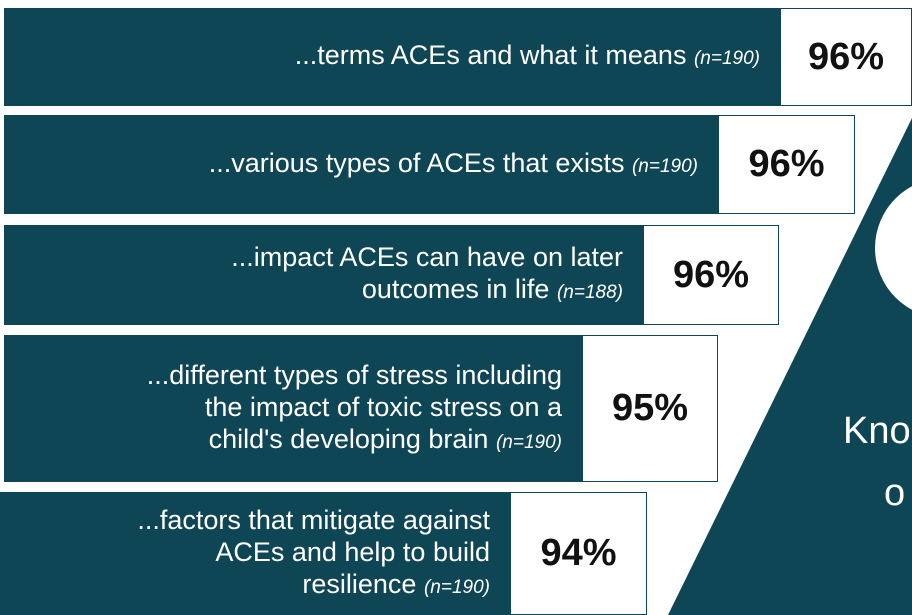 The width and height of the screenshot is (912, 615). Describe the element at coordinates (427, 257) in the screenshot. I see `statement-text: ...impact ACEs can have on later` at that location.